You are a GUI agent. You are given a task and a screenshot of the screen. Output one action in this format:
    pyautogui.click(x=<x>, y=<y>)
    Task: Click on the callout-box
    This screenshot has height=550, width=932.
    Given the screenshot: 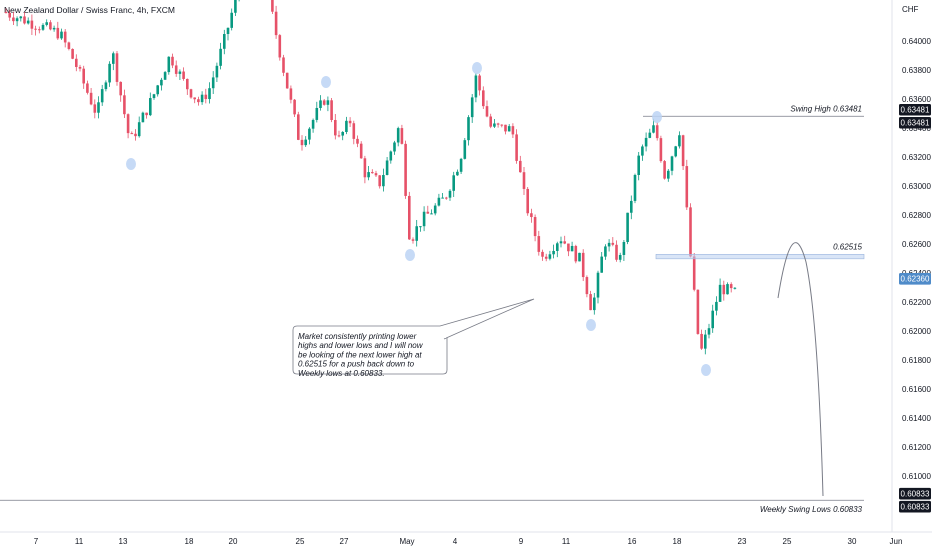 What is the action you would take?
    pyautogui.click(x=370, y=350)
    